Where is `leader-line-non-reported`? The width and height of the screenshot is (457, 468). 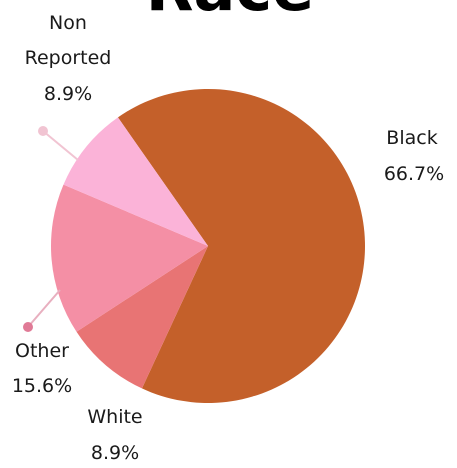
leader-line-non-reported is located at coordinates (58, 143).